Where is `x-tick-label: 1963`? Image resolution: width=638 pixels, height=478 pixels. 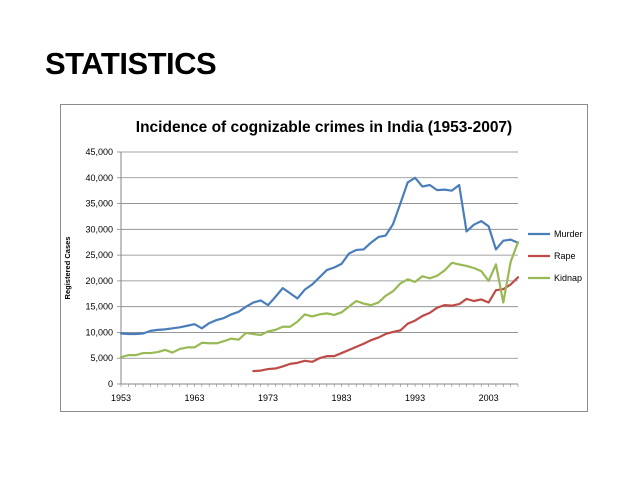
x-tick-label: 1963 is located at coordinates (195, 398).